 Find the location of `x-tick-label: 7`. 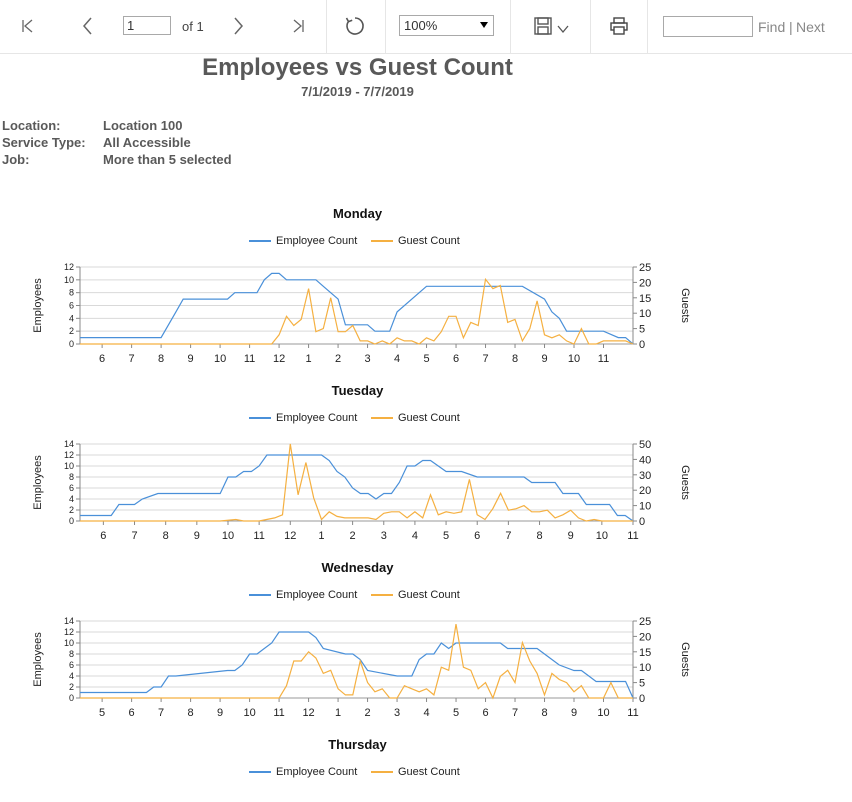

x-tick-label: 7 is located at coordinates (515, 713).